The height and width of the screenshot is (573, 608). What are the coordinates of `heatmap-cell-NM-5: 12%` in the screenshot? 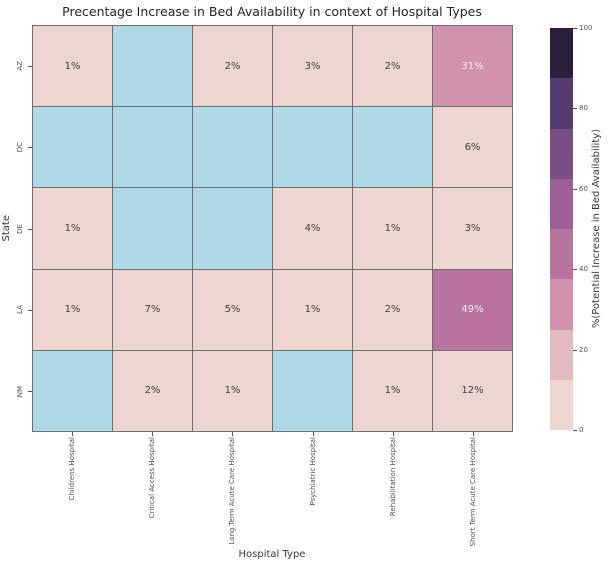 It's located at (472, 390).